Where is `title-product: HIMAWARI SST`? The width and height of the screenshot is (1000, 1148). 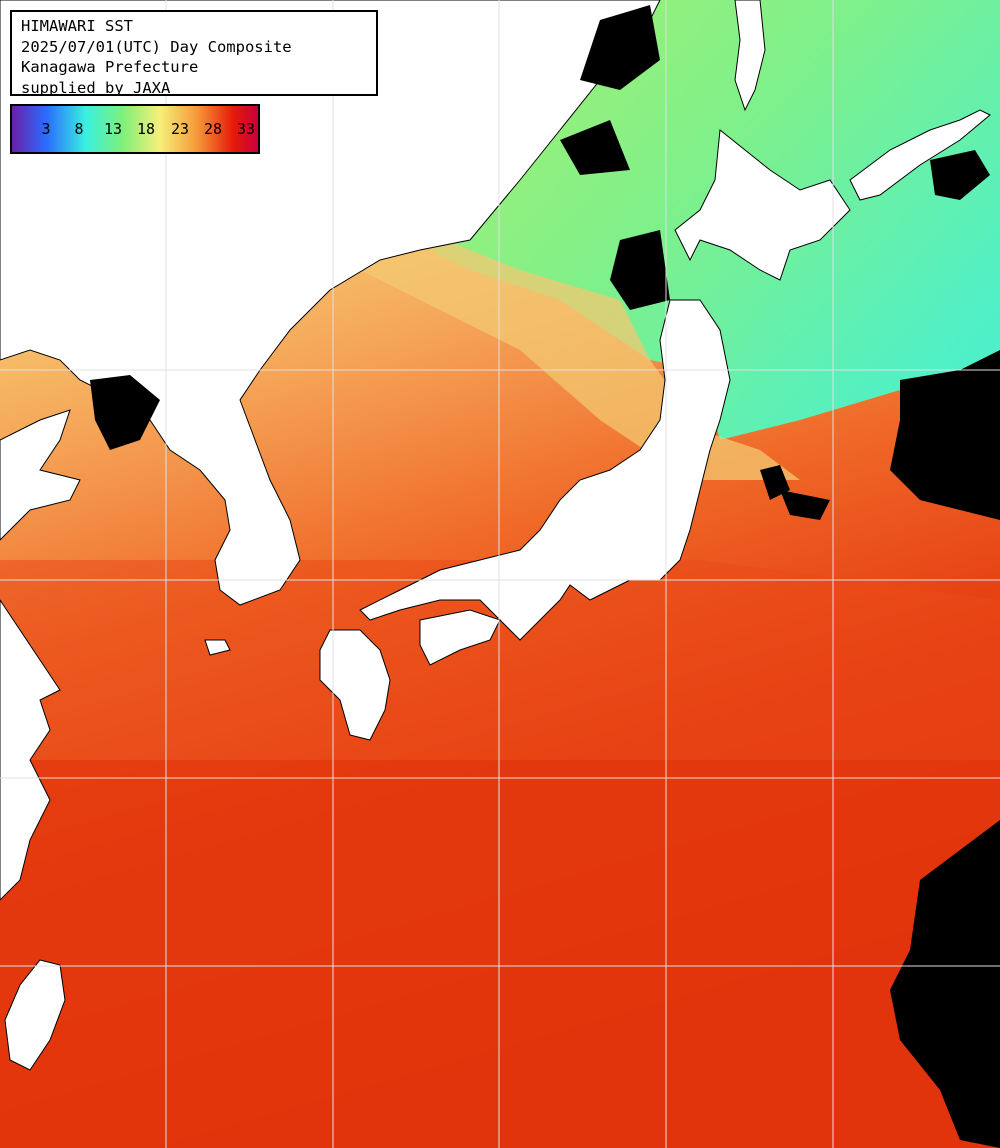 title-product: HIMAWARI SST is located at coordinates (77, 26).